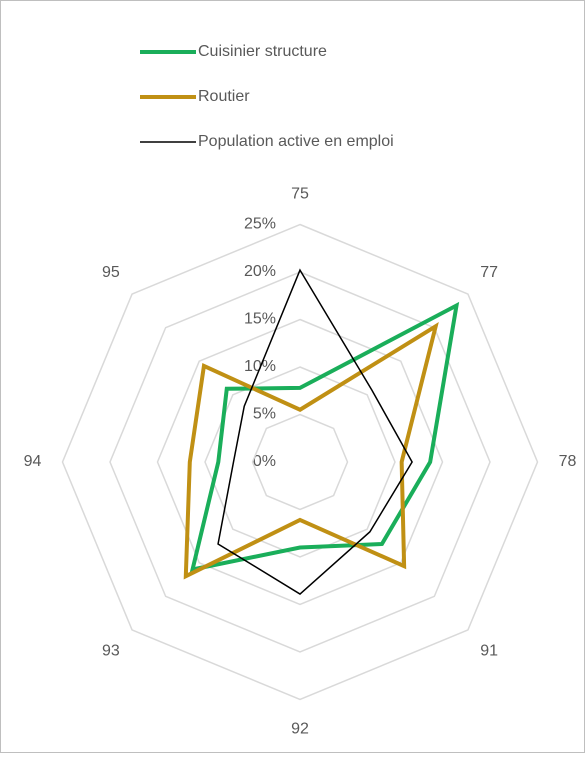 The width and height of the screenshot is (585, 758). Describe the element at coordinates (224, 96) in the screenshot. I see `legend-label: Routier` at that location.